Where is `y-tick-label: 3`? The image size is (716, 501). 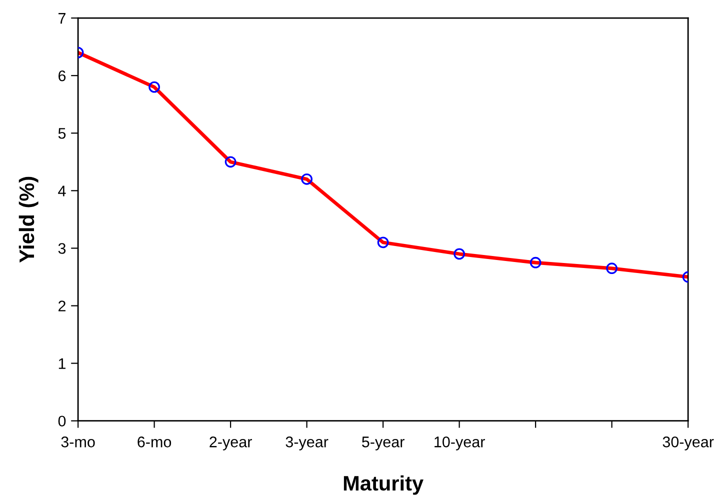
y-tick-label: 3 is located at coordinates (62, 248).